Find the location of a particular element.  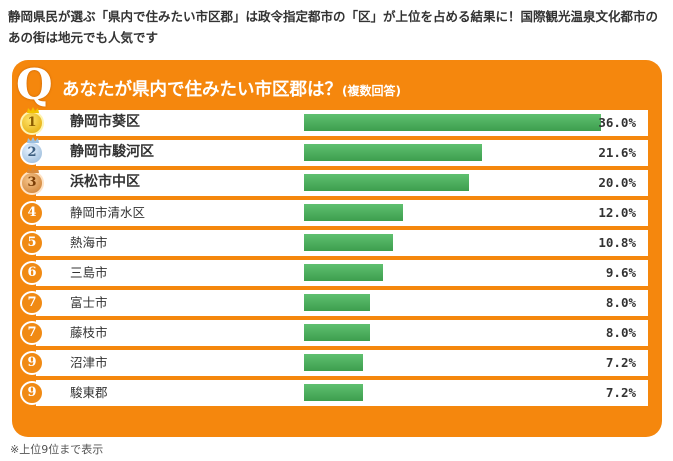

row-label: 沼津市 is located at coordinates (89, 362).